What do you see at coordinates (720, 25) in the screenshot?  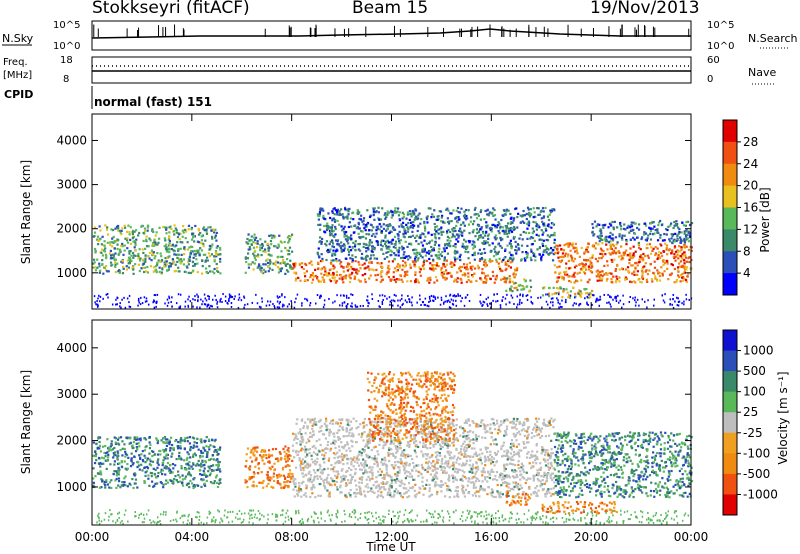 I see `nsky-right-tick-top: 10^5` at bounding box center [720, 25].